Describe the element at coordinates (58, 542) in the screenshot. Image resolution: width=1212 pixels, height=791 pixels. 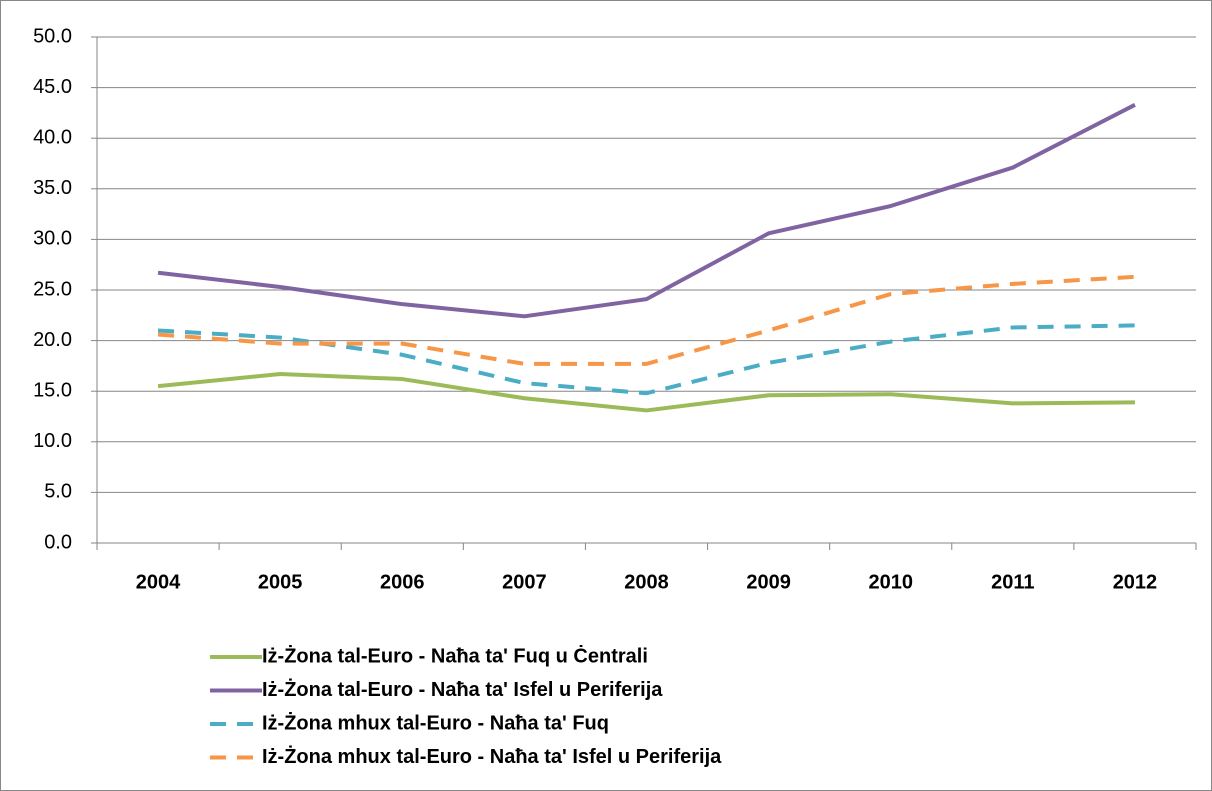
I see `y-tick-label: 0.0` at that location.